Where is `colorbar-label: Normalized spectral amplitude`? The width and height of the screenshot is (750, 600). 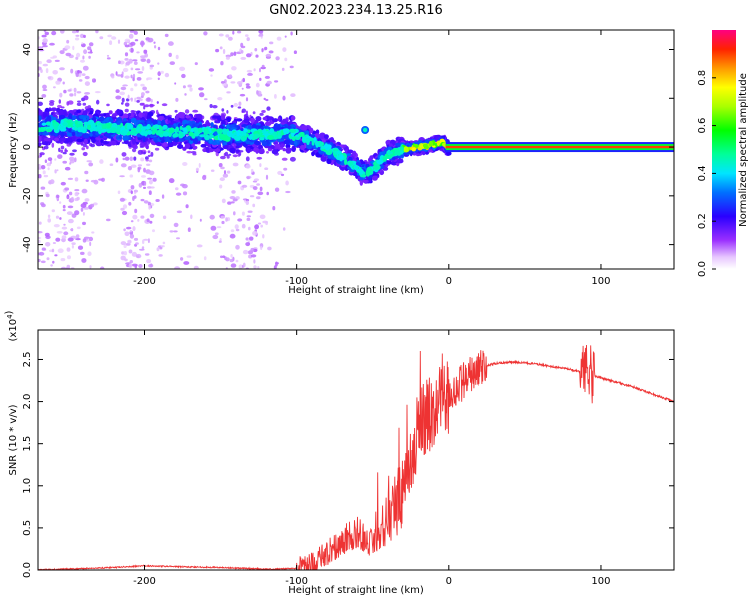 colorbar-label: Normalized spectral amplitude is located at coordinates (743, 150).